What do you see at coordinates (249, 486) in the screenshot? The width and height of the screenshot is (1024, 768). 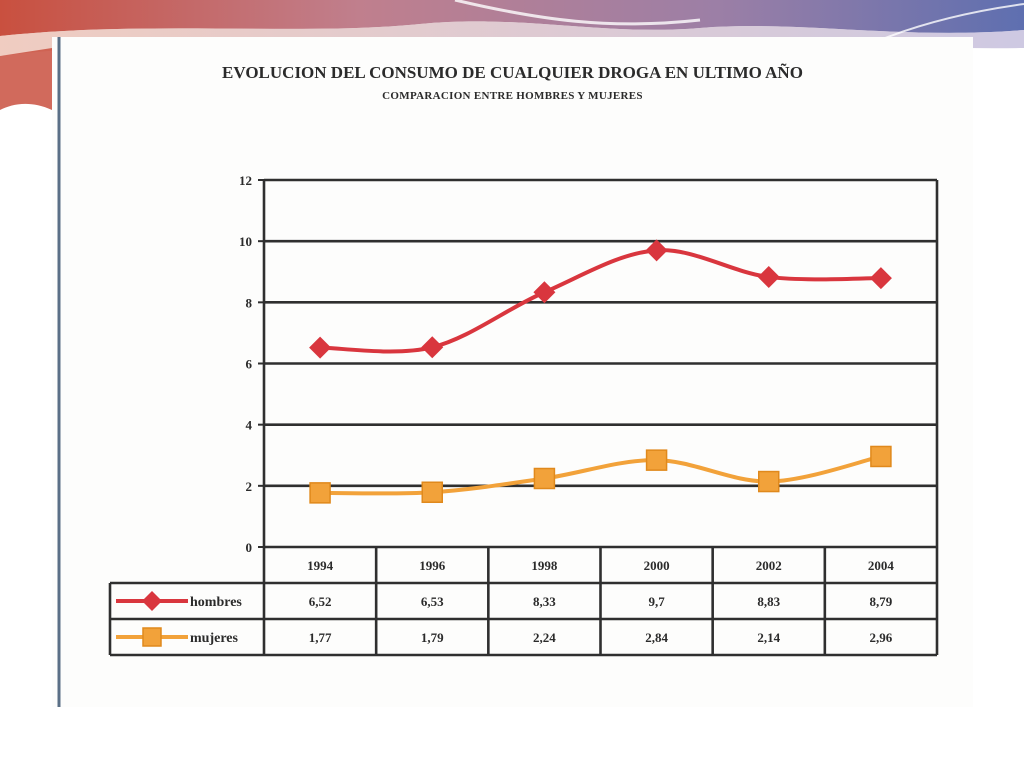 I see `y-tick-label: 2` at bounding box center [249, 486].